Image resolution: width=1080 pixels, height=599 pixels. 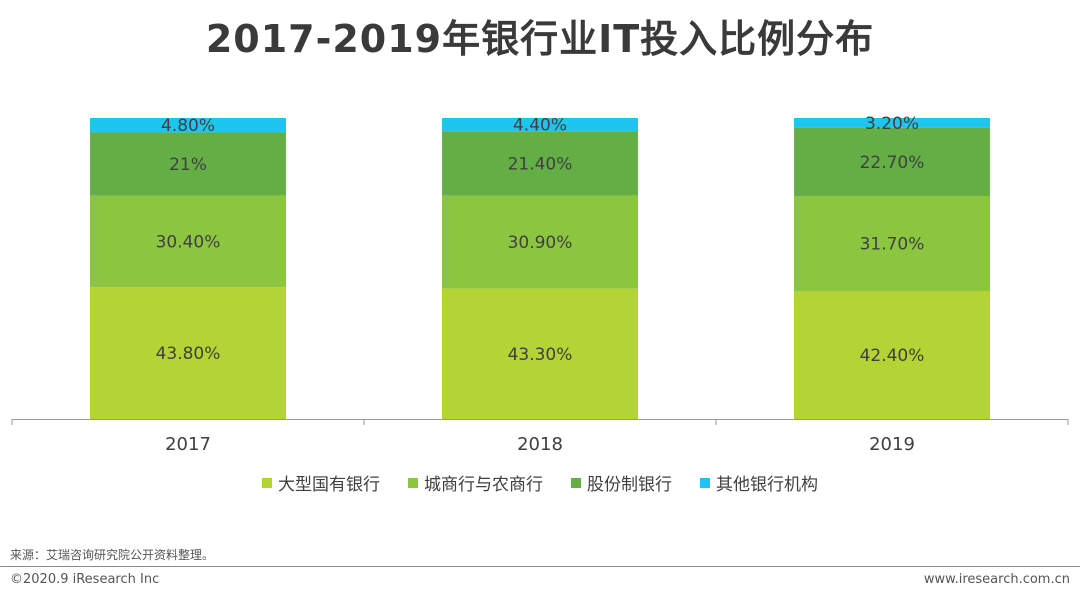 What do you see at coordinates (483, 485) in the screenshot?
I see `legend-label: 城商行与农商行` at bounding box center [483, 485].